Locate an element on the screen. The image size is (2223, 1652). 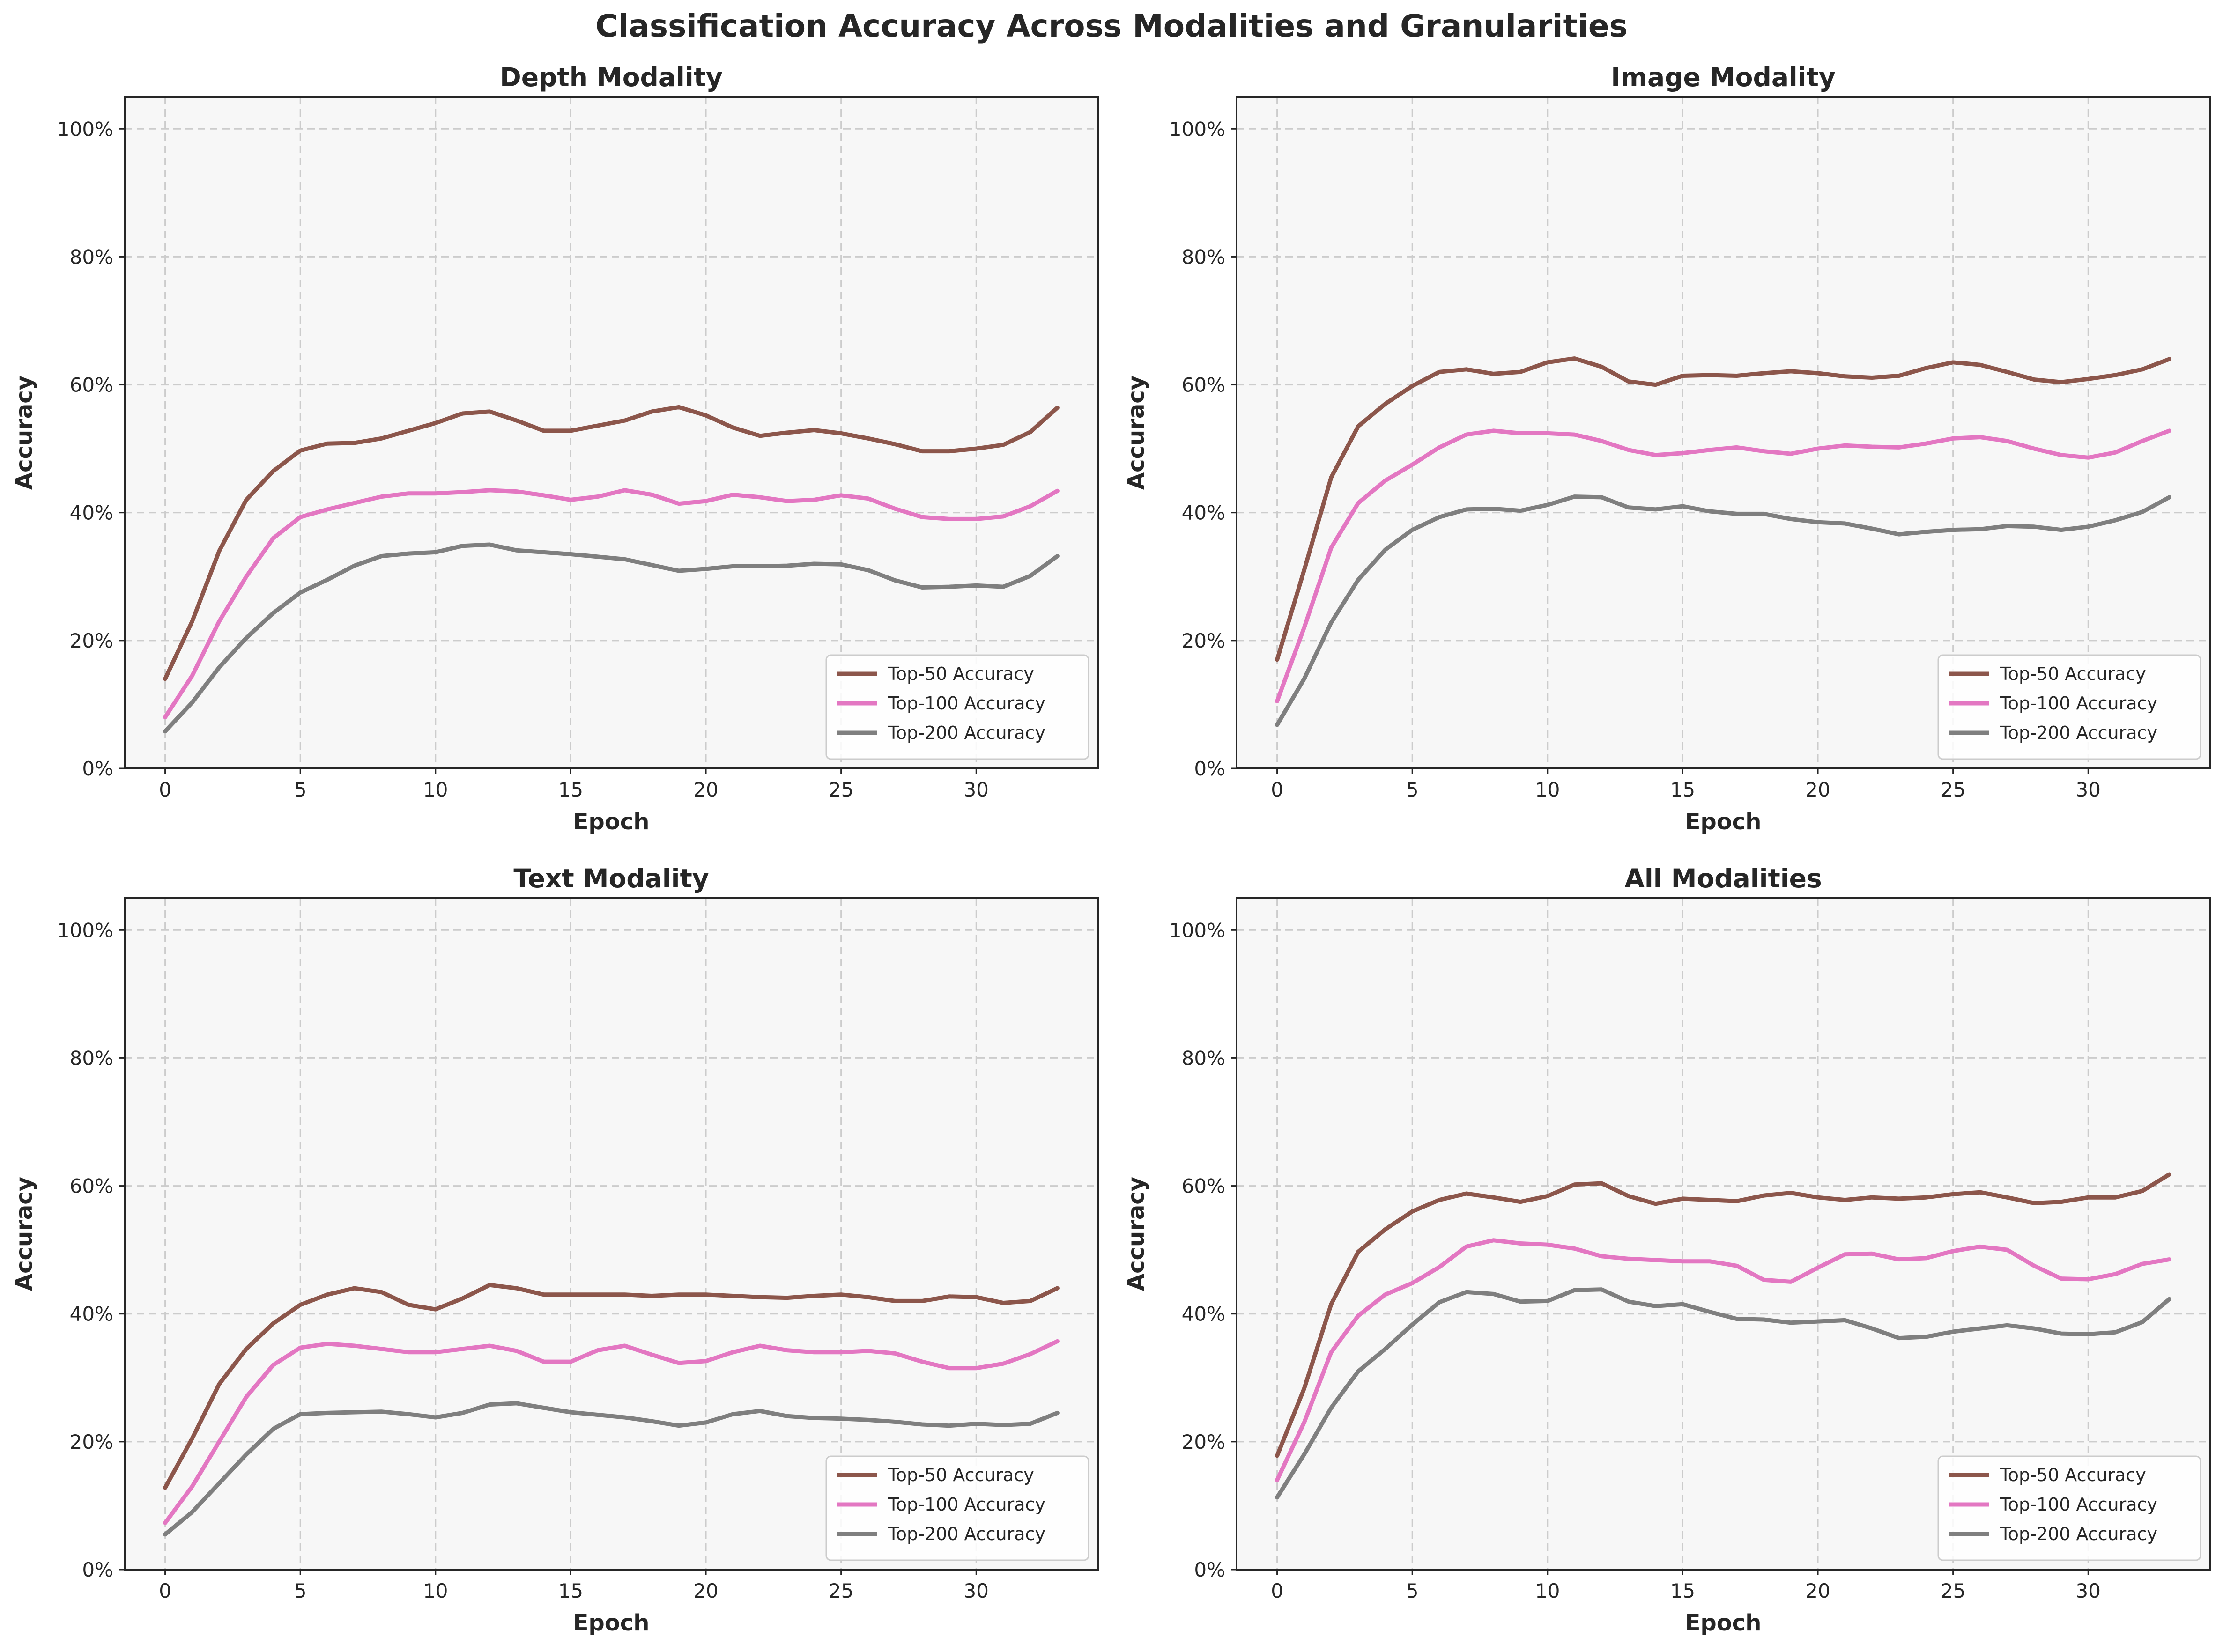
chart-title: Text Modality is located at coordinates (611, 878).